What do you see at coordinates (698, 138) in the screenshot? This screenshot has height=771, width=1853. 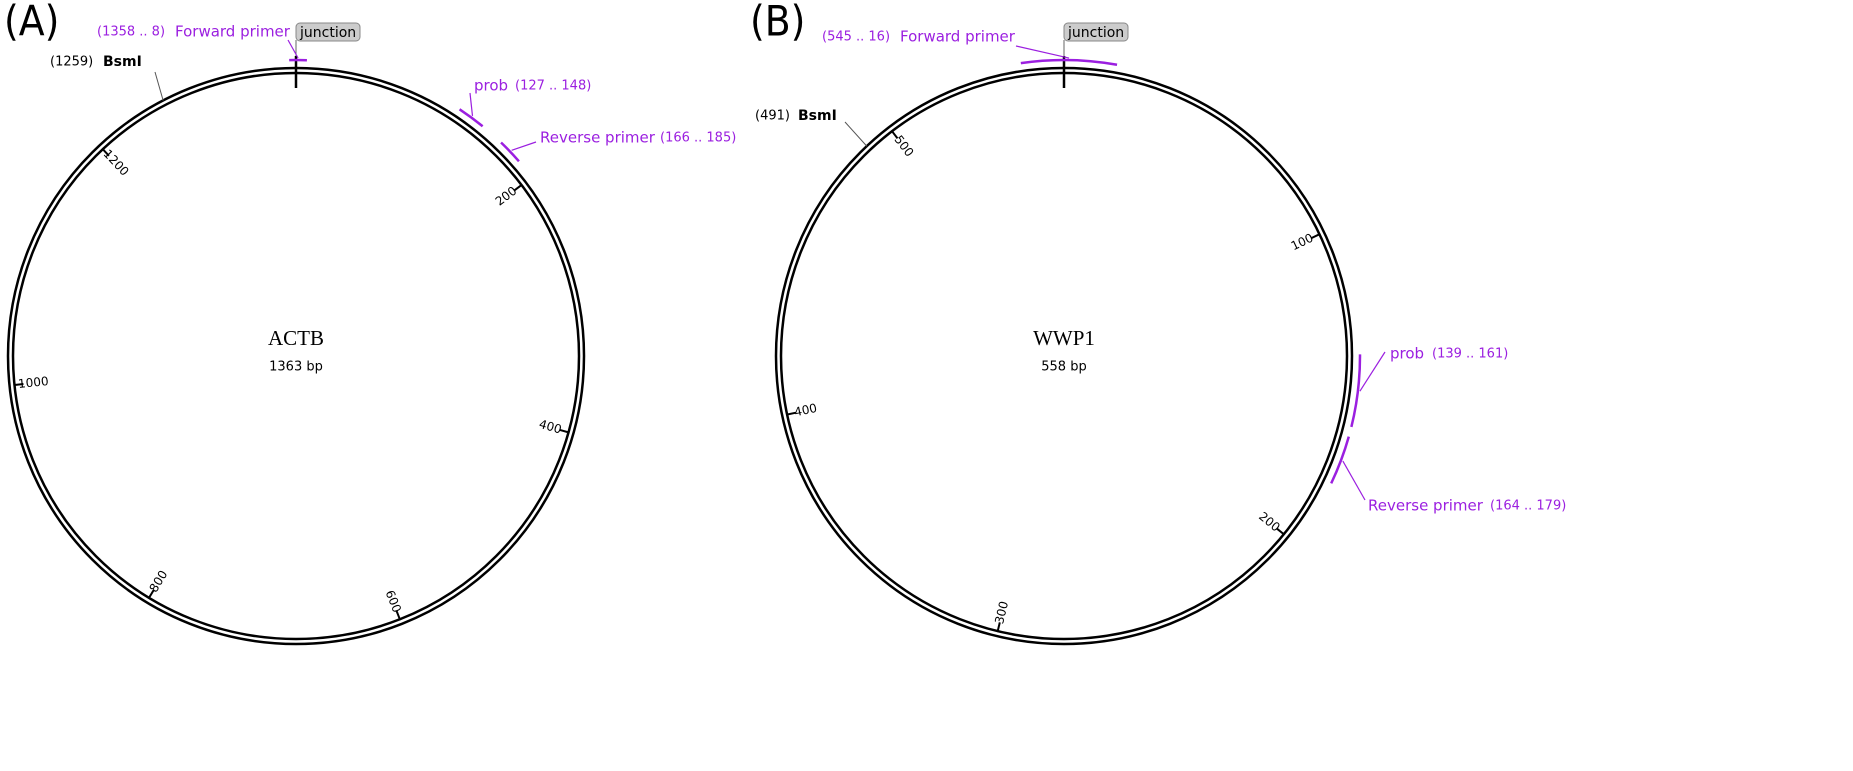 I see `feature-range: (166 .. 185)` at bounding box center [698, 138].